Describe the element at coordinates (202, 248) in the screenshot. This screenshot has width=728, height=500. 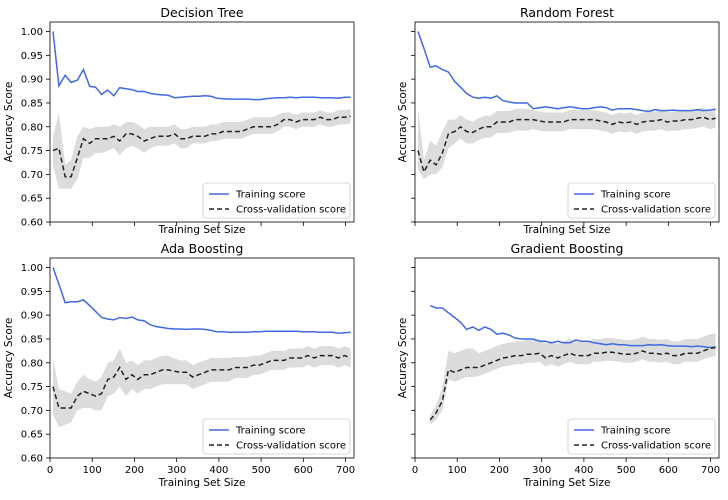
I see `panel-title: Ada Boosting` at that location.